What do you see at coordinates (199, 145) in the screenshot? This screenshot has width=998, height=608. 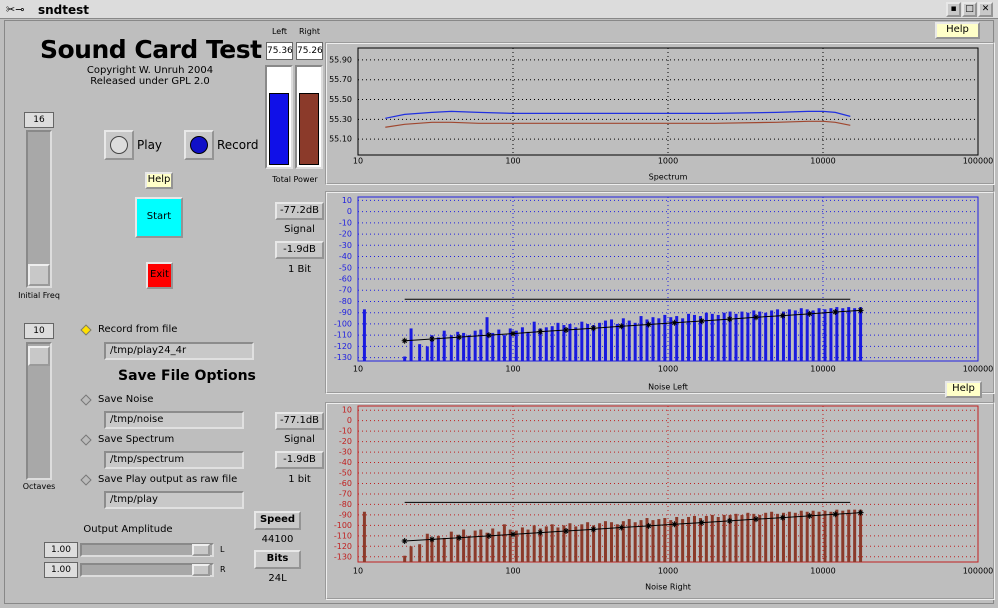 I see `record-toggle` at bounding box center [199, 145].